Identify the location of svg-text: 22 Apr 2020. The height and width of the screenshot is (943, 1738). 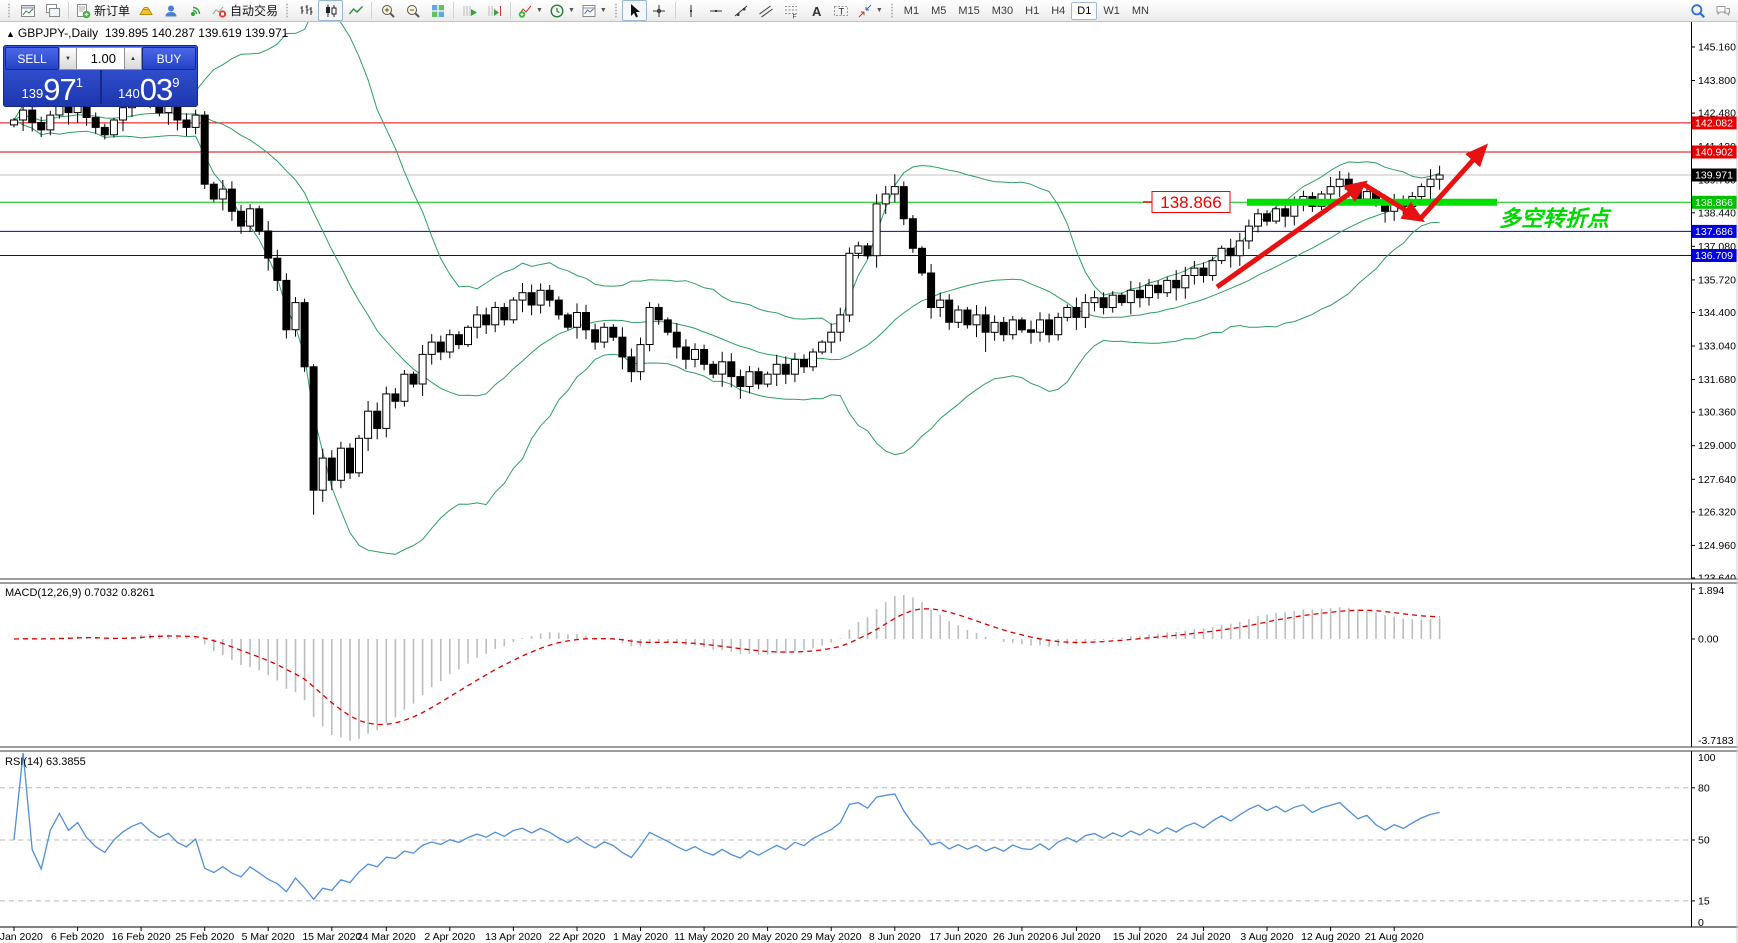
(577, 937).